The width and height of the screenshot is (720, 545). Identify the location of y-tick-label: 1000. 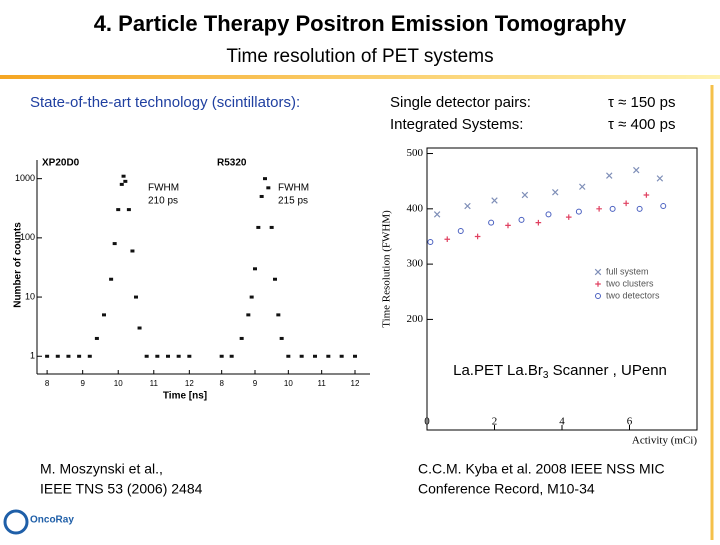
(25, 178).